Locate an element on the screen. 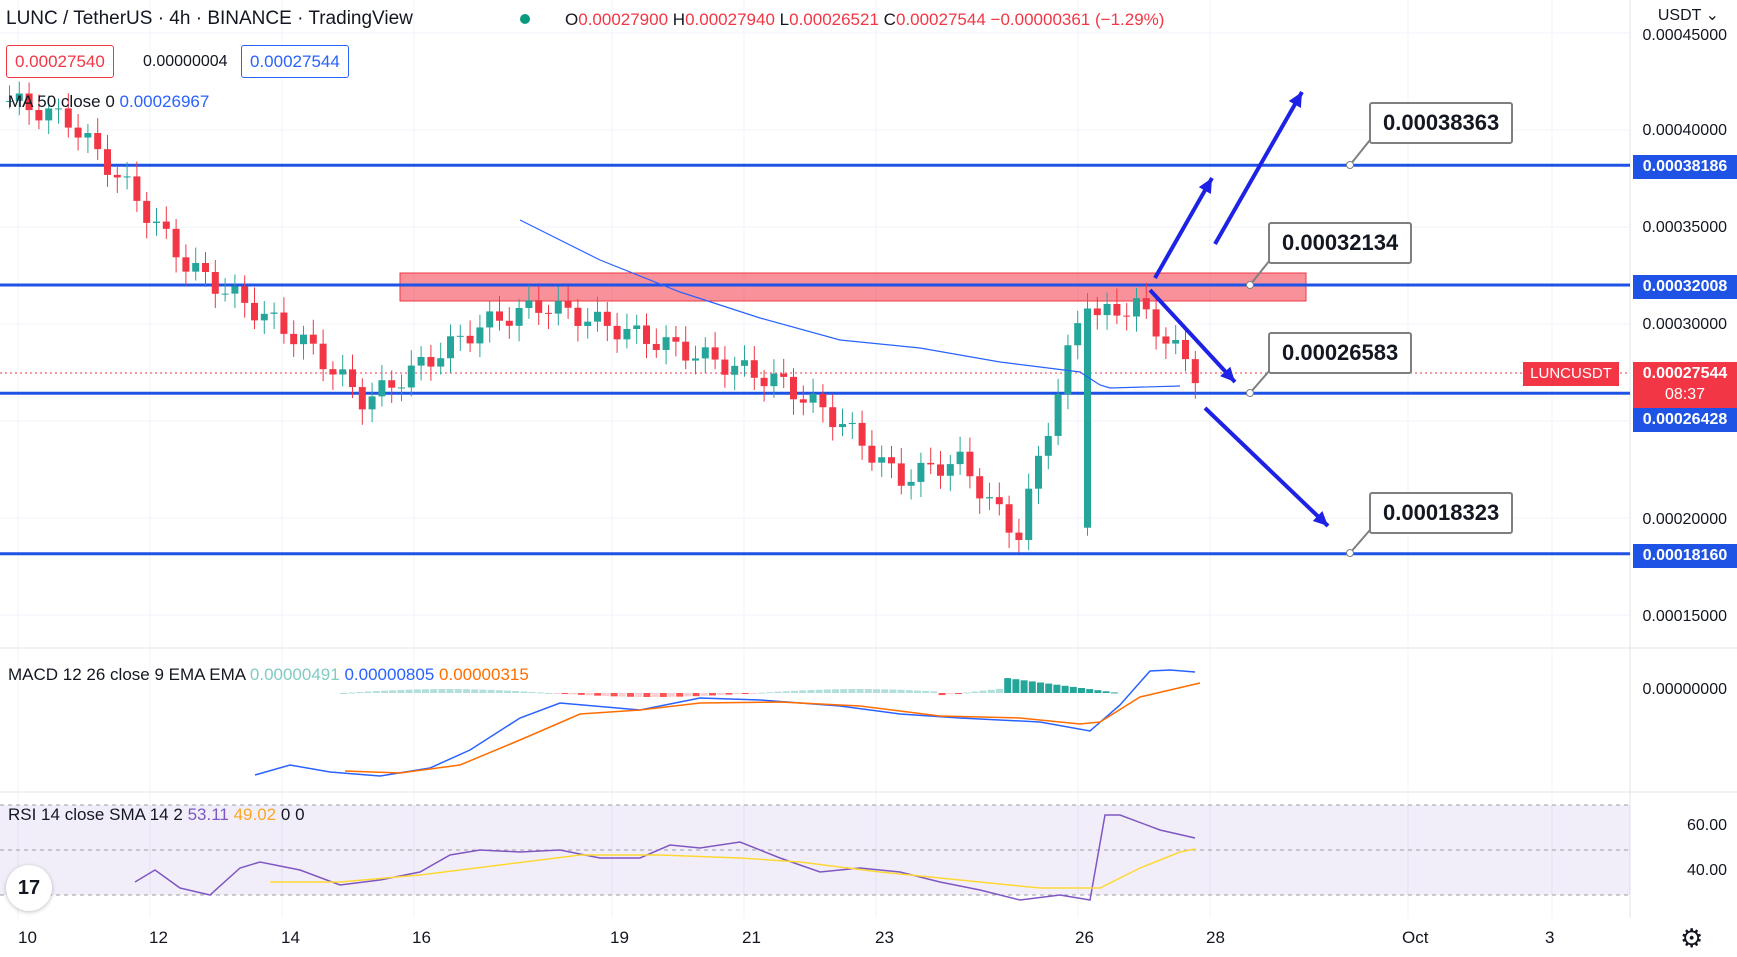 The height and width of the screenshot is (957, 1737). bid-box: 0.00027540 is located at coordinates (60, 61).